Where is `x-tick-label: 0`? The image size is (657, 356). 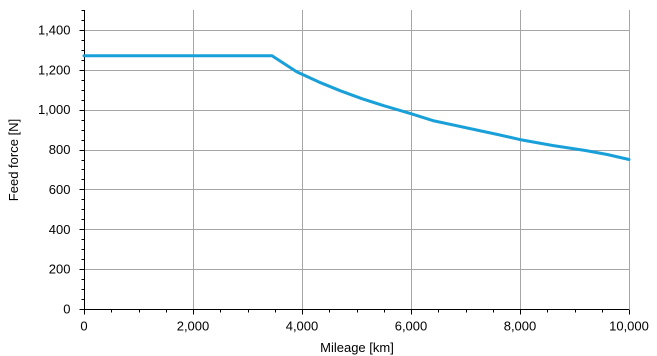
x-tick-label: 0 is located at coordinates (83, 326).